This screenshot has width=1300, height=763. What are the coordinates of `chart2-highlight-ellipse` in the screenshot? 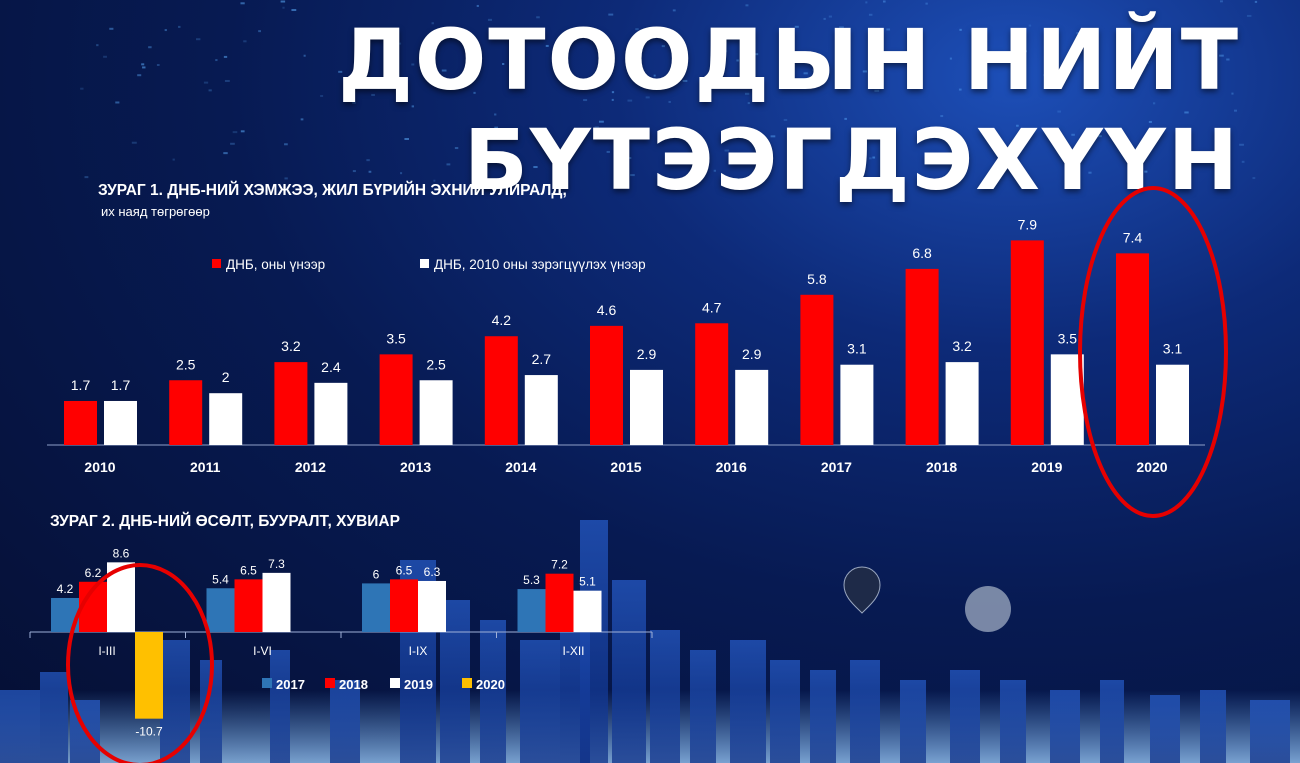 It's located at (140, 663).